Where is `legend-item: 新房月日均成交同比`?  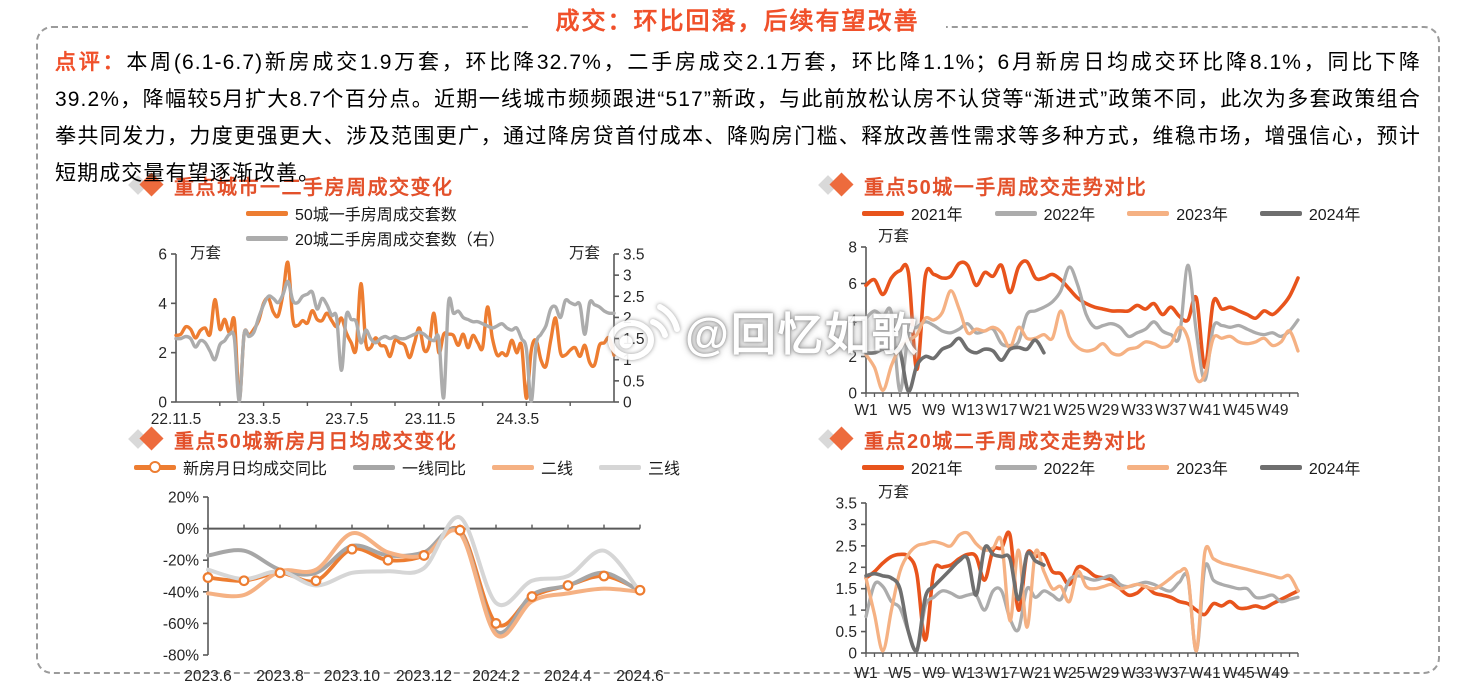 legend-item: 新房月日均成交同比 is located at coordinates (230, 467).